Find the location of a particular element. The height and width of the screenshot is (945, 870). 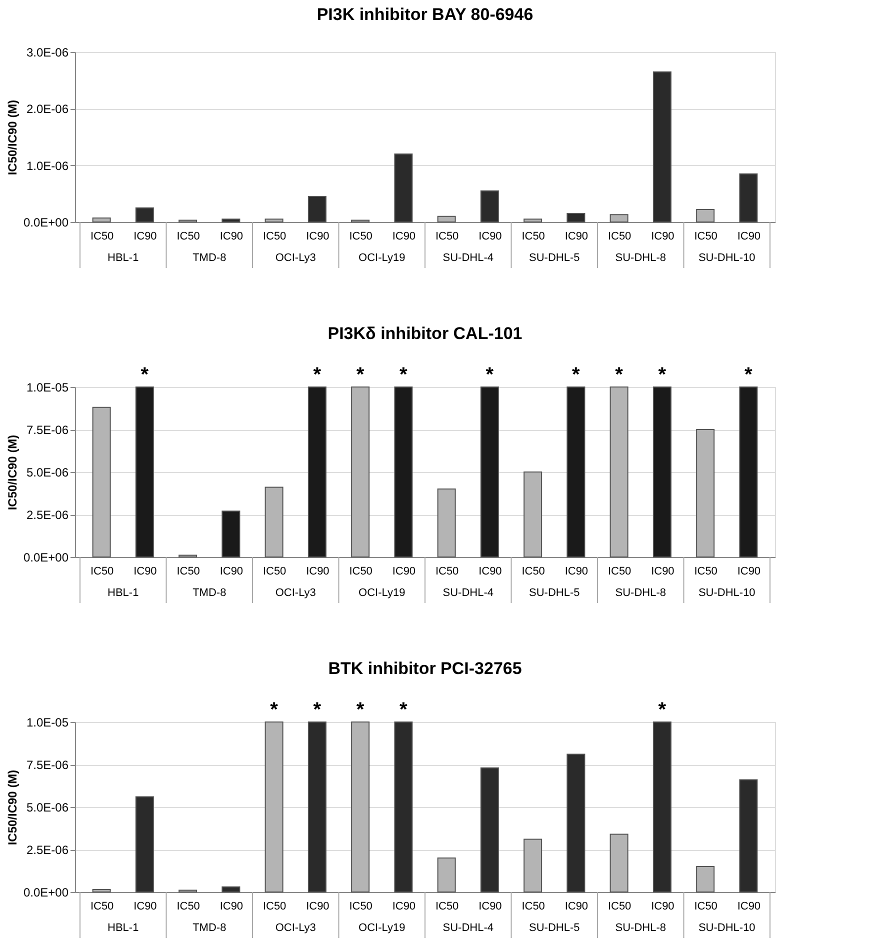

chart-title: PI3Kδ inhibitor CAL-101 is located at coordinates (425, 333).